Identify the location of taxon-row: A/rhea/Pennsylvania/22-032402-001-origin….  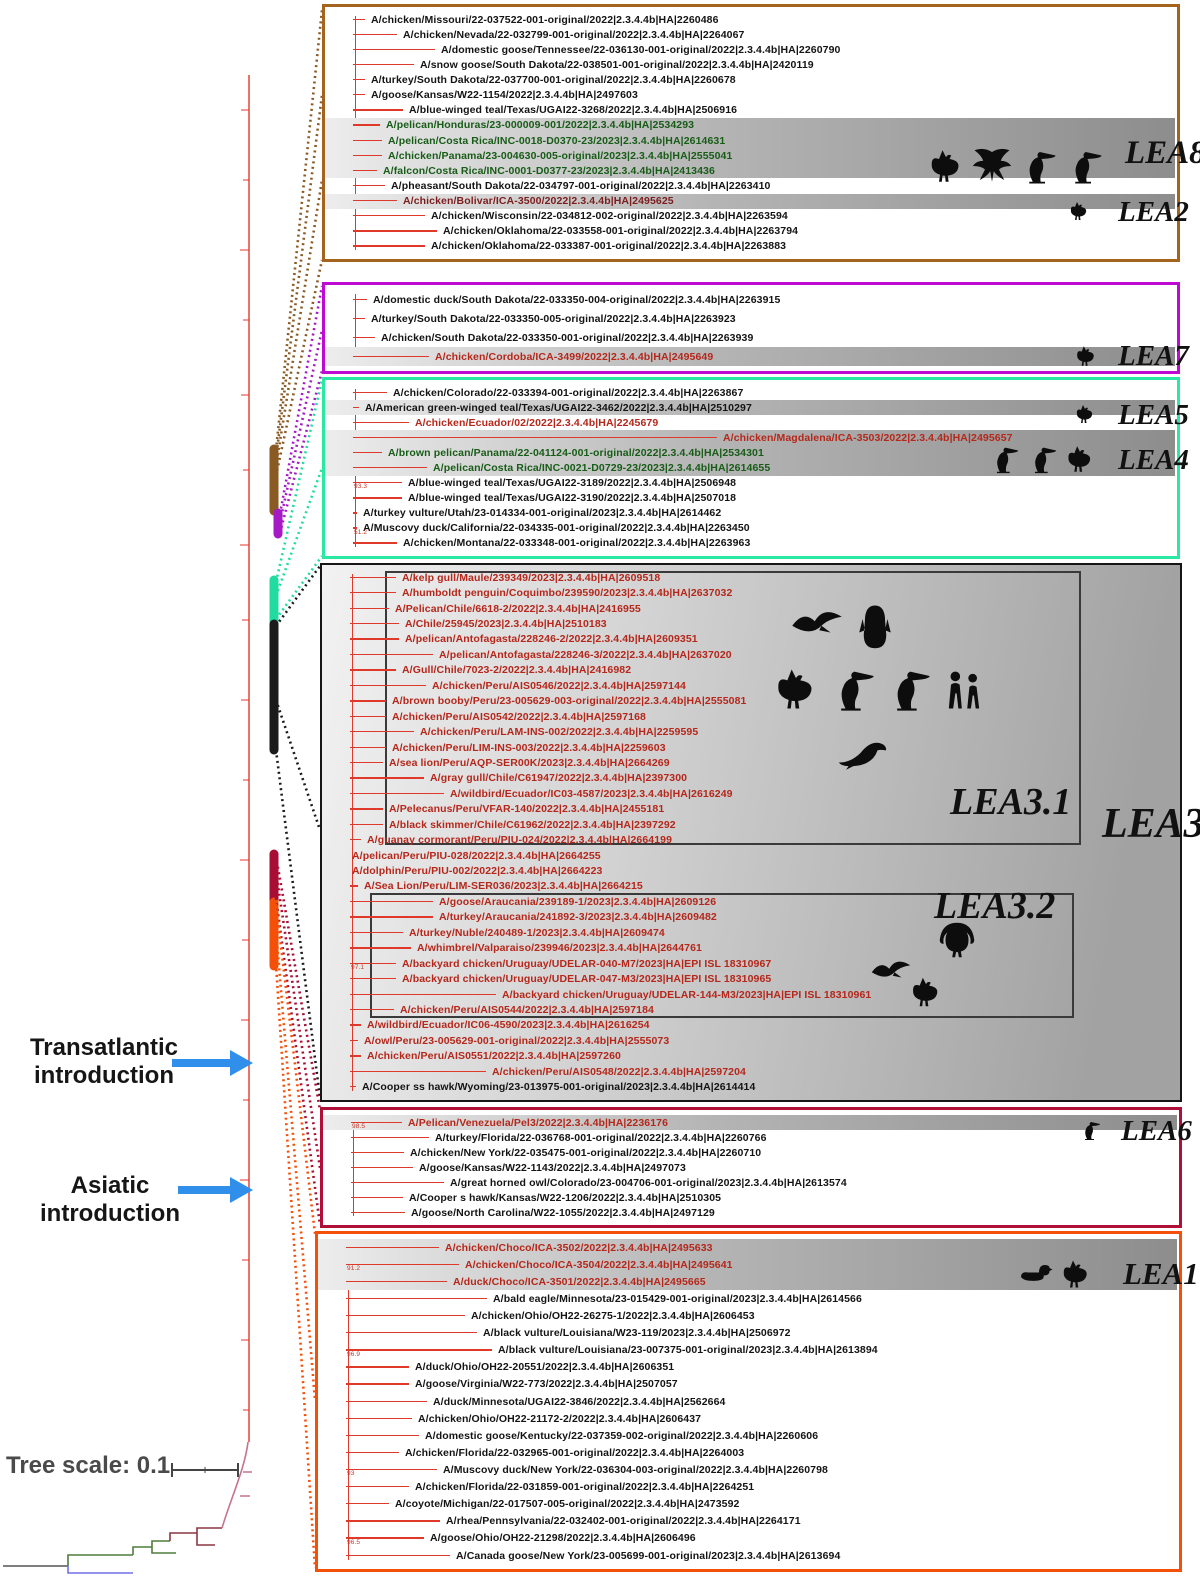
(747, 1521).